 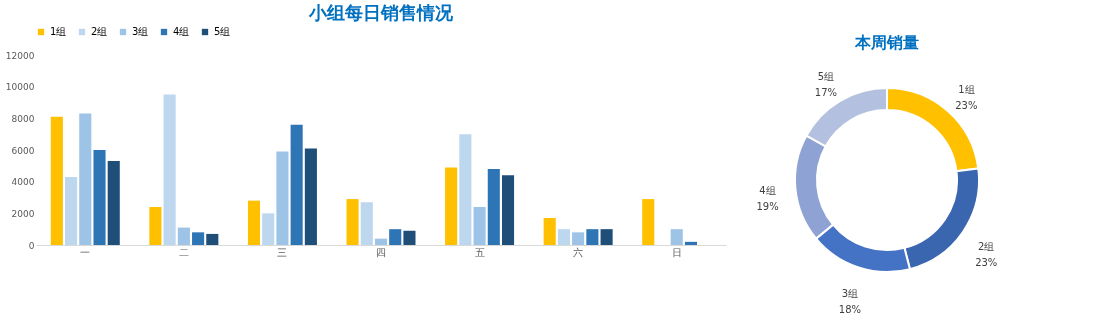 I want to click on x-tick-label: 一, so click(x=85, y=252).